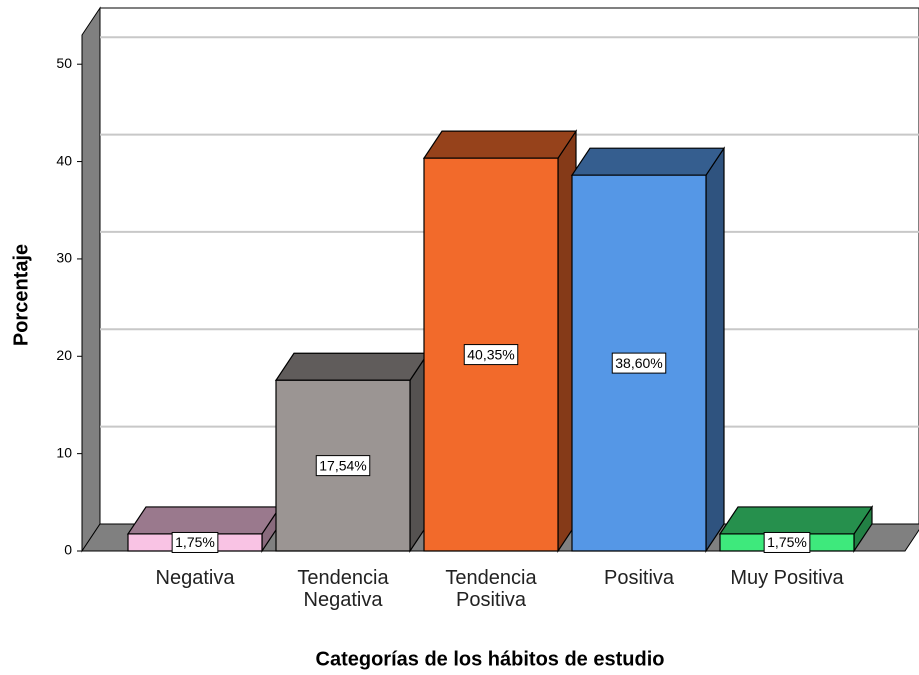  Describe the element at coordinates (64, 63) in the screenshot. I see `y-tick-label: 50` at that location.